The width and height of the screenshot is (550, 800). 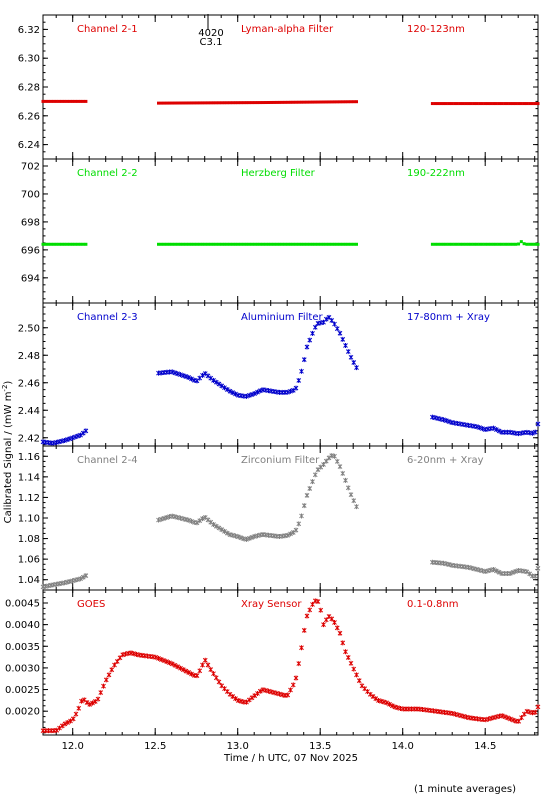 What do you see at coordinates (155, 746) in the screenshot?
I see `x-tick-label: 12.5` at bounding box center [155, 746].